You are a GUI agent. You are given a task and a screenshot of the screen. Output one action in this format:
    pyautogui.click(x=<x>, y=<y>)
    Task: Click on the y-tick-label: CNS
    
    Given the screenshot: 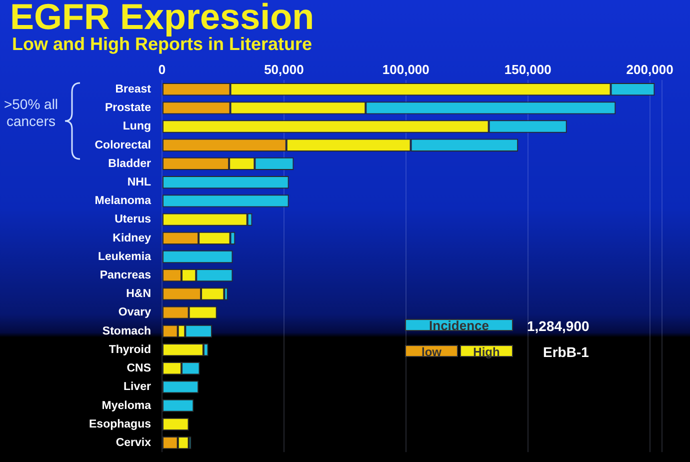 What is the action you would take?
    pyautogui.click(x=139, y=368)
    